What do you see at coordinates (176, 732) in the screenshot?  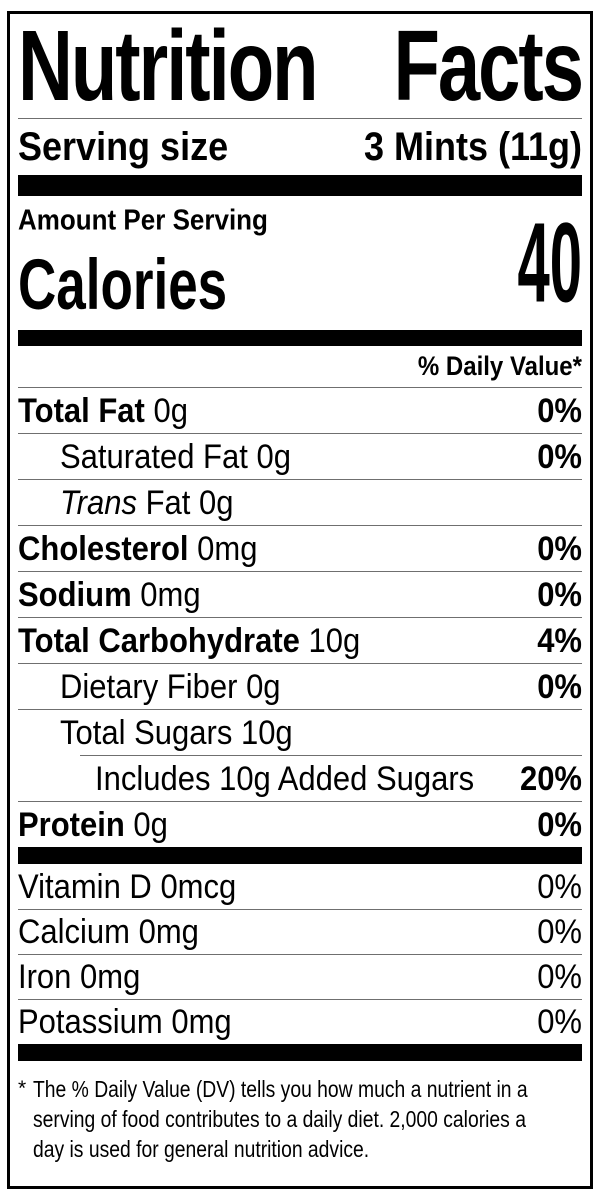 I see `nutrient-name-amount: Total Sugars 10g` at bounding box center [176, 732].